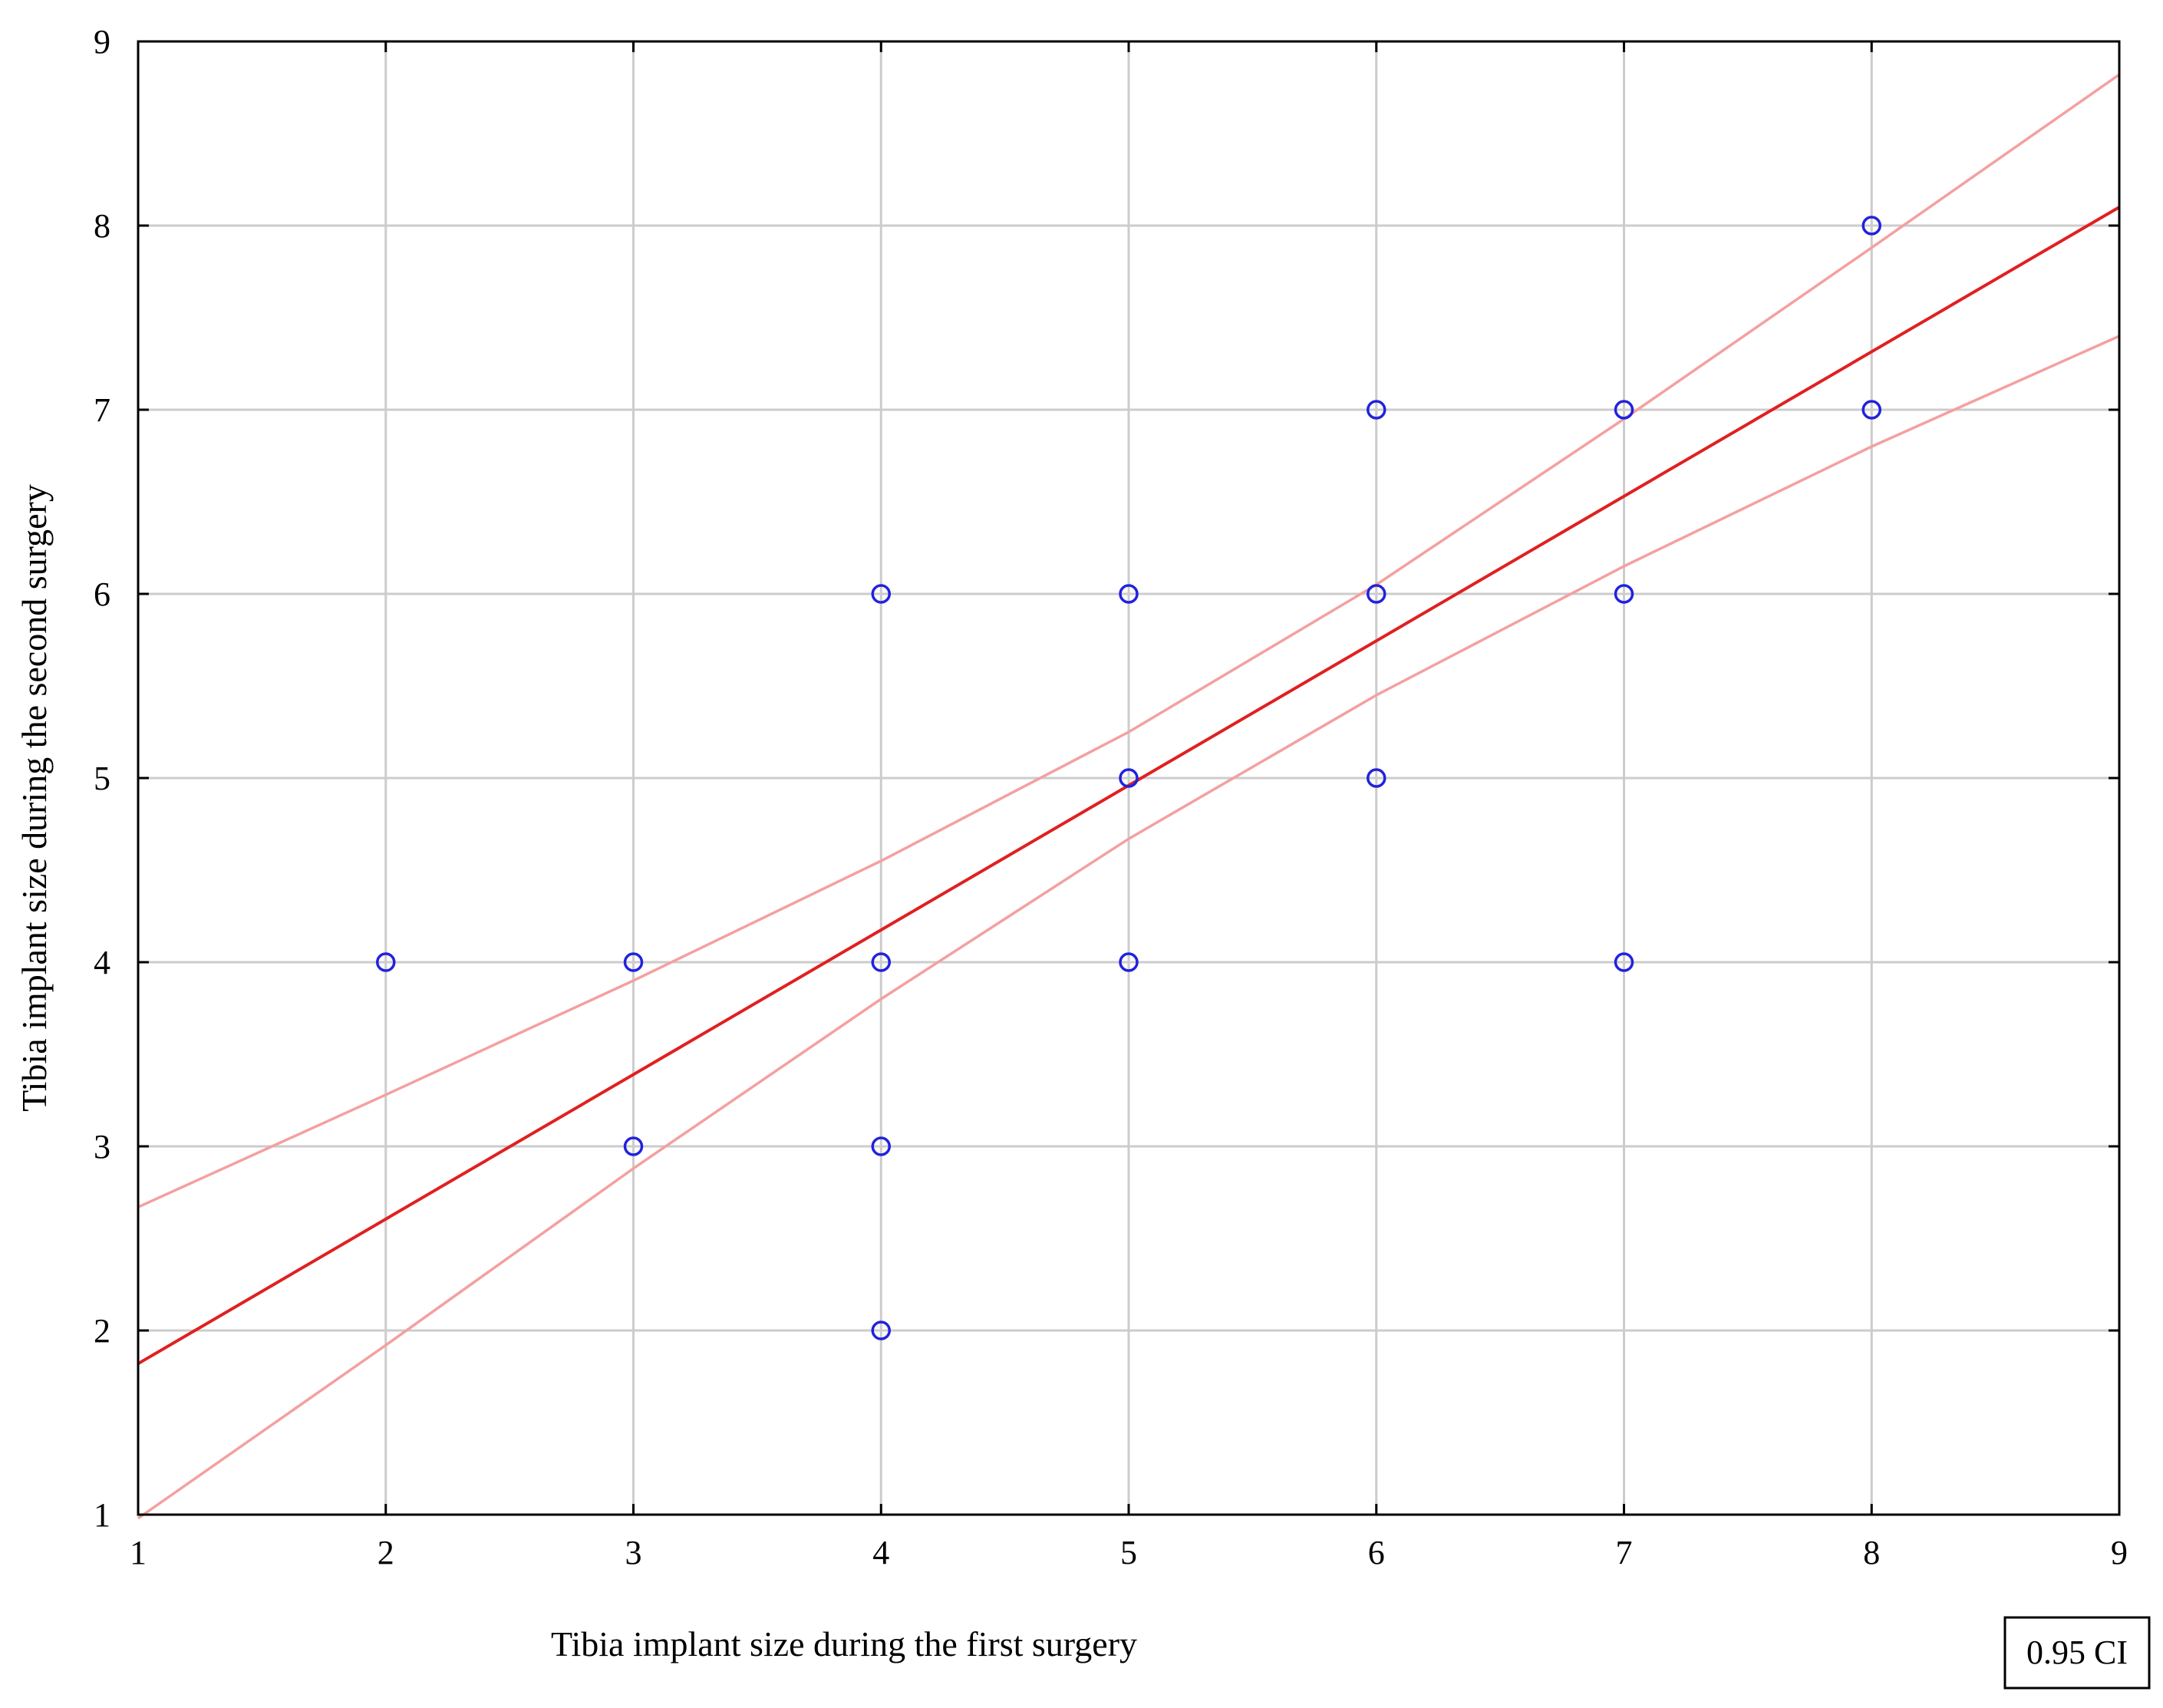  Describe the element at coordinates (1871, 1553) in the screenshot. I see `x-tick-label-8: 8` at that location.